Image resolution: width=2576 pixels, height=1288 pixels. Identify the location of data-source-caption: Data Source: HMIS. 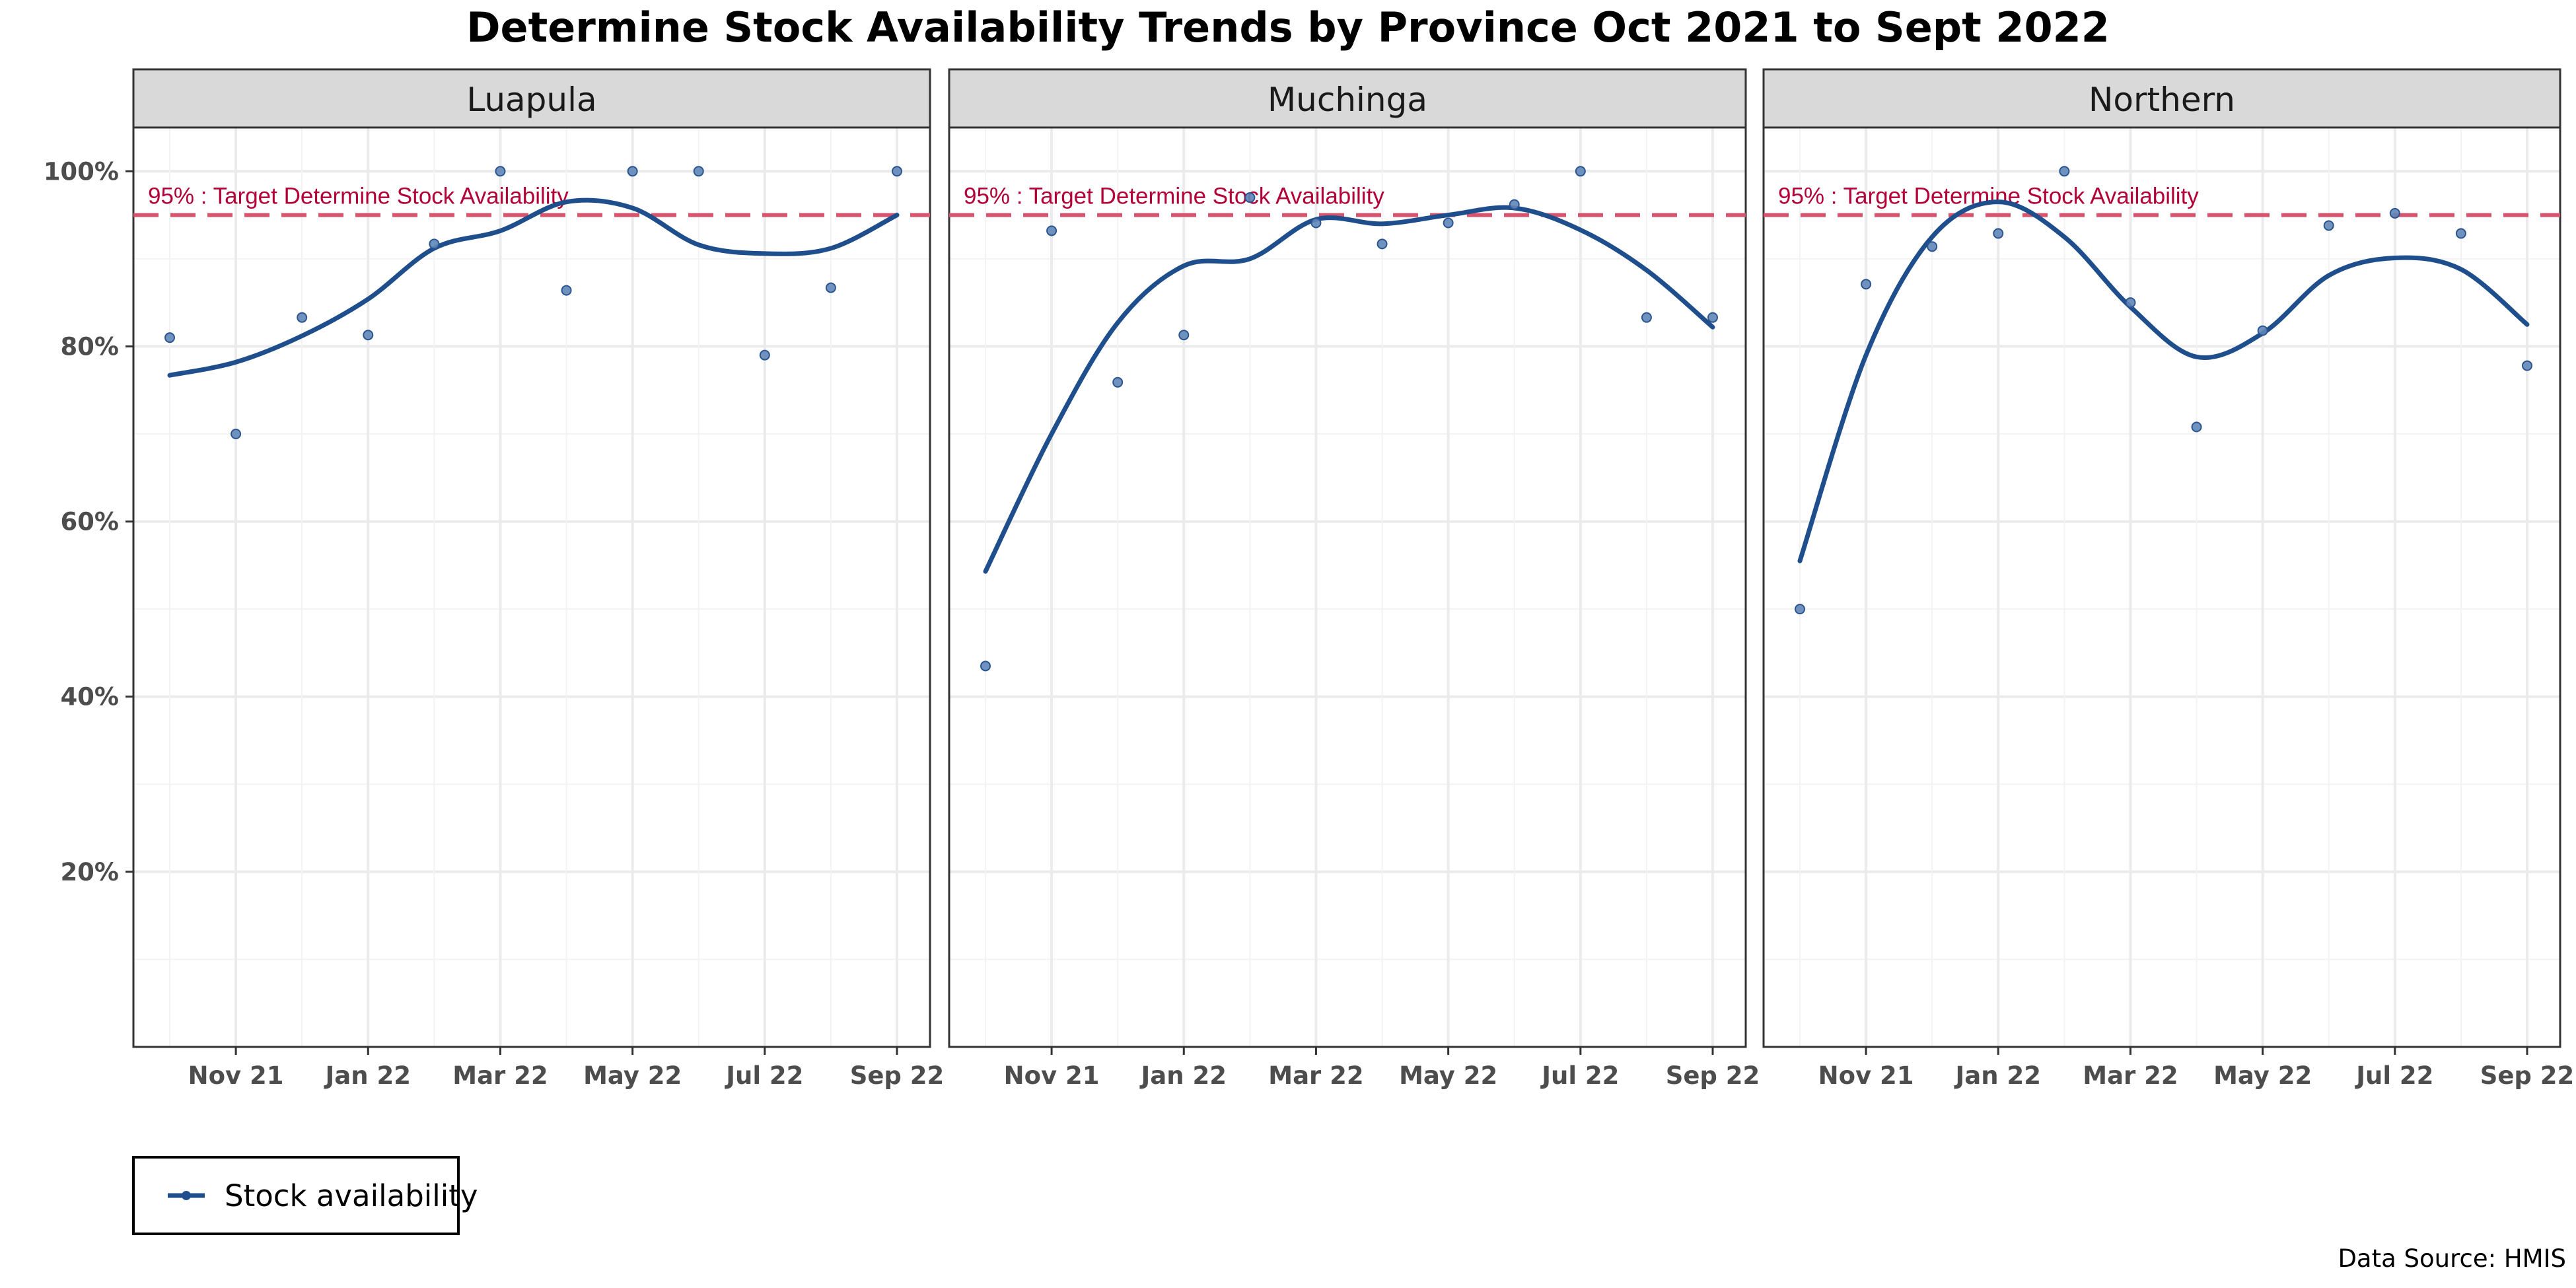
(2452, 1258).